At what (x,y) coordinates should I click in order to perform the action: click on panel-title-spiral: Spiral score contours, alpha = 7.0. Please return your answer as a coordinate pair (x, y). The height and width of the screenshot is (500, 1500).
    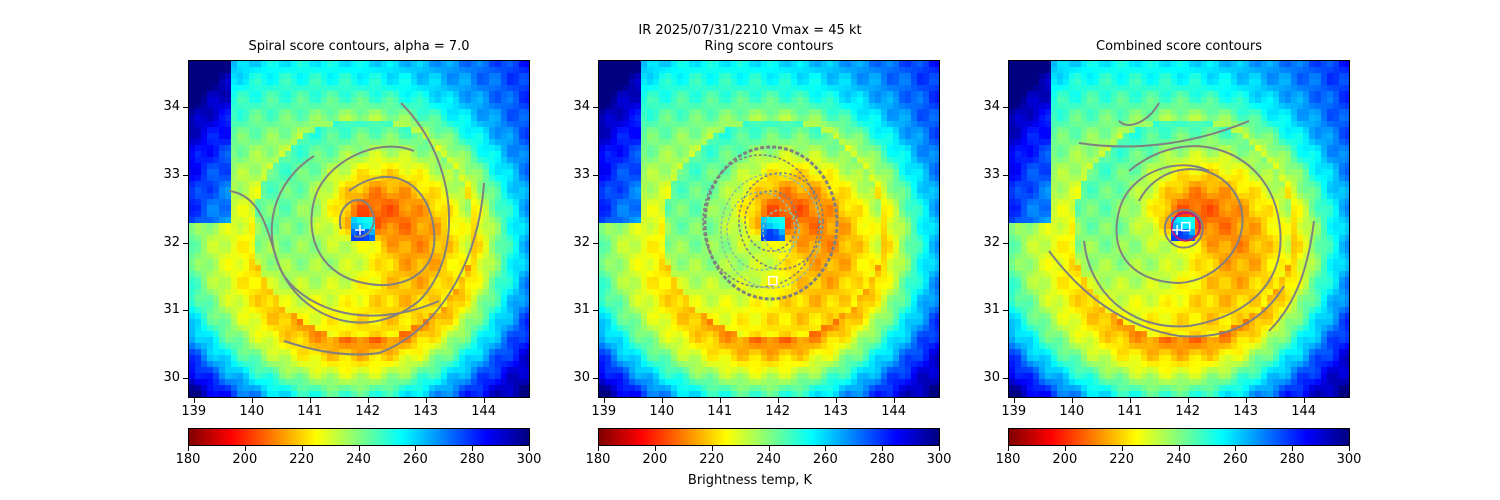
    Looking at the image, I should click on (359, 46).